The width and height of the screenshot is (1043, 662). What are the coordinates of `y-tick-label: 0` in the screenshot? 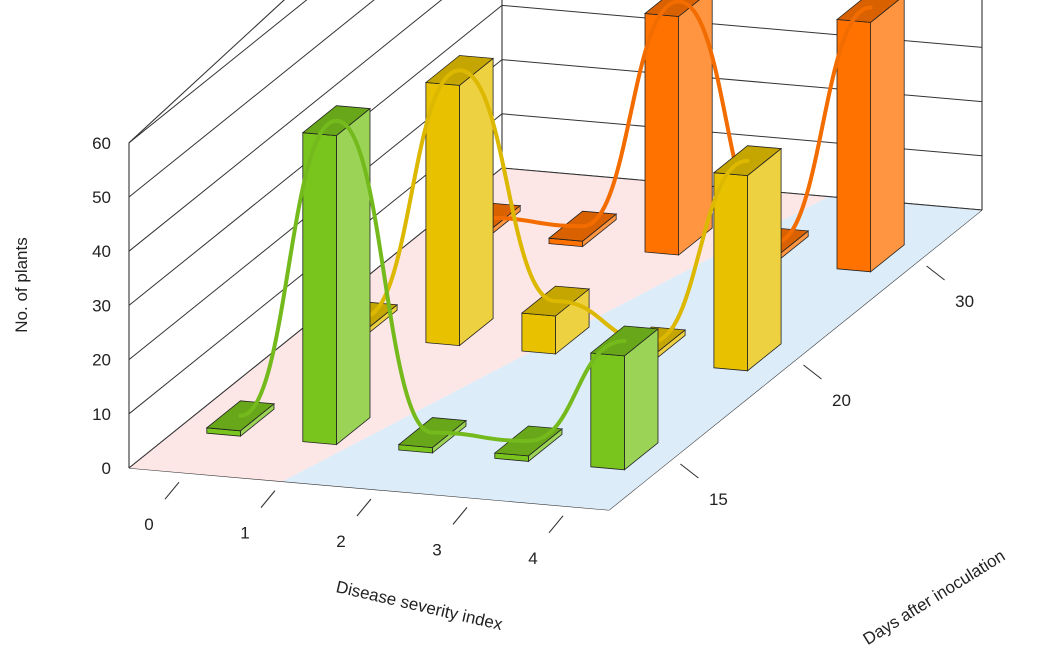 It's located at (106, 468).